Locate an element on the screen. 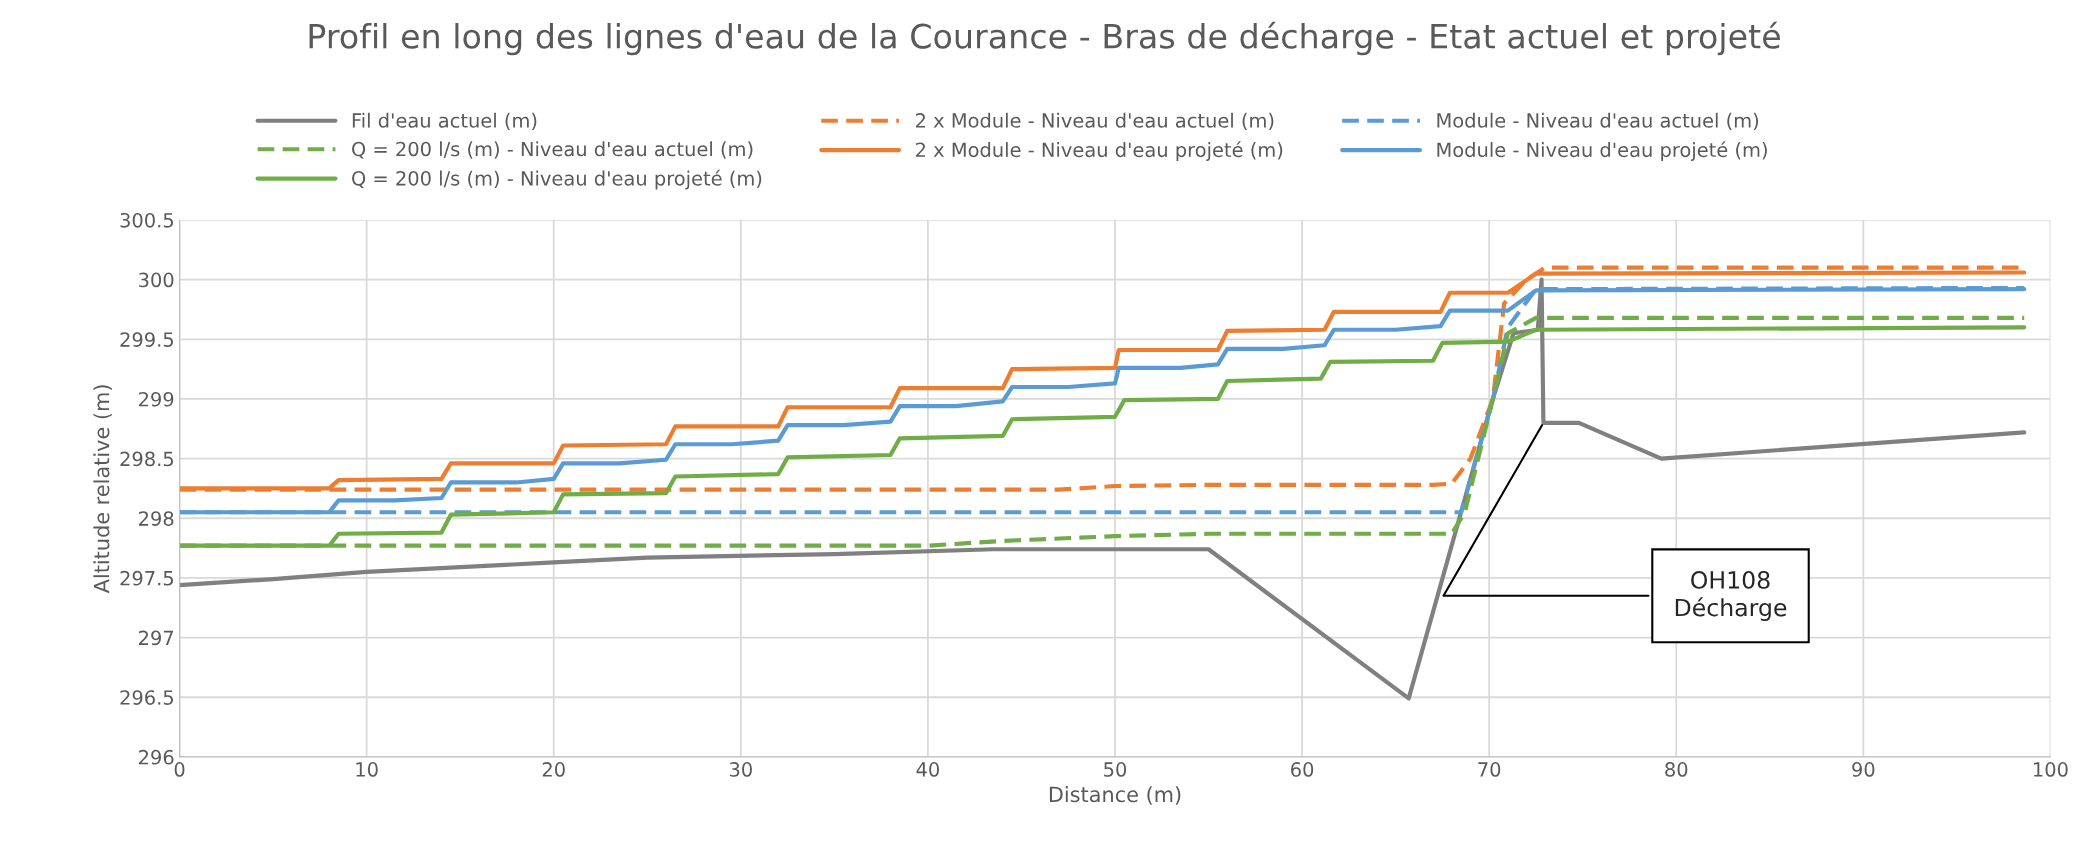 The height and width of the screenshot is (866, 2088). y-tick-label: 296 is located at coordinates (156, 757).